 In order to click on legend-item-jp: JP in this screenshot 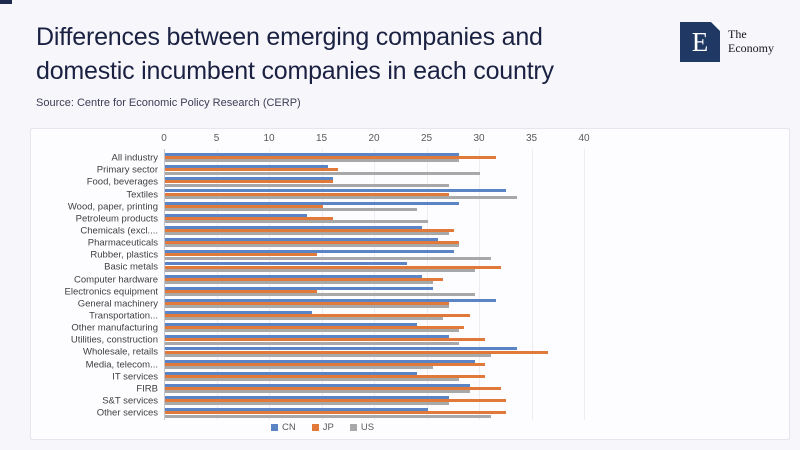, I will do `click(322, 427)`.